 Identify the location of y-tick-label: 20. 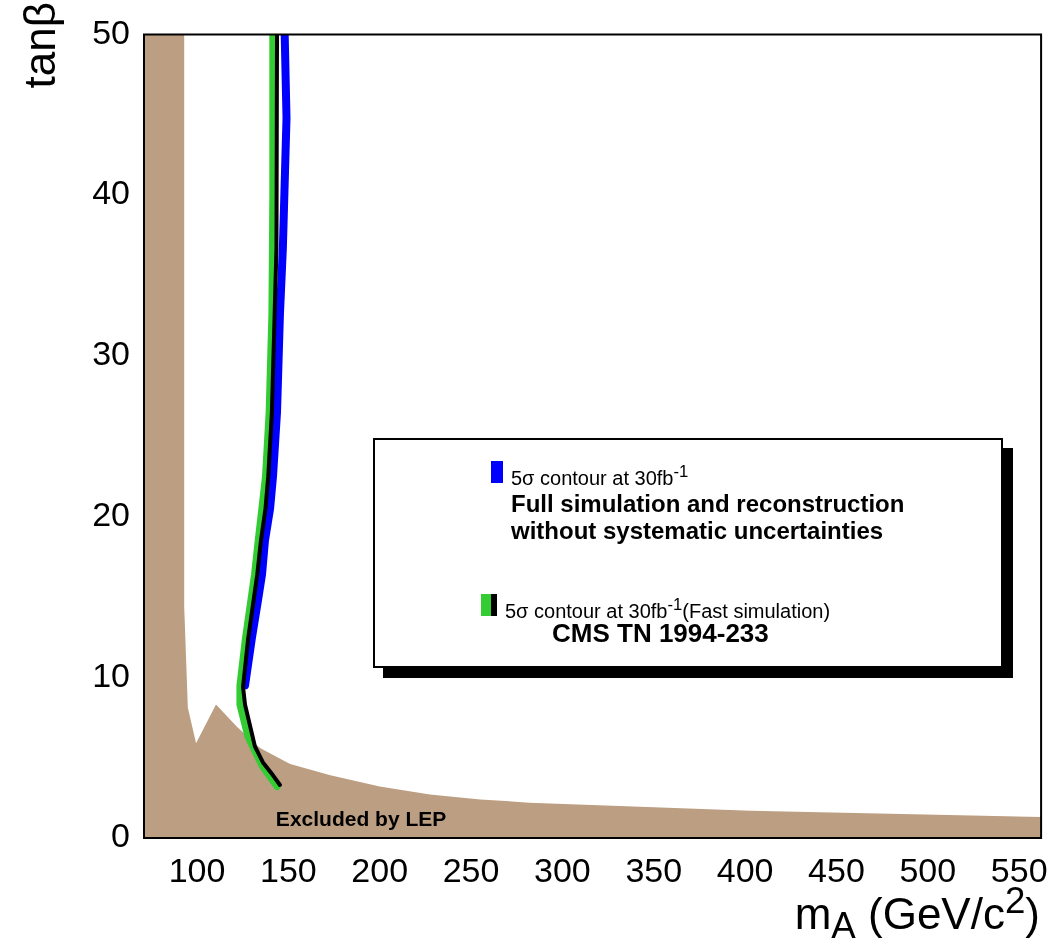
(111, 513).